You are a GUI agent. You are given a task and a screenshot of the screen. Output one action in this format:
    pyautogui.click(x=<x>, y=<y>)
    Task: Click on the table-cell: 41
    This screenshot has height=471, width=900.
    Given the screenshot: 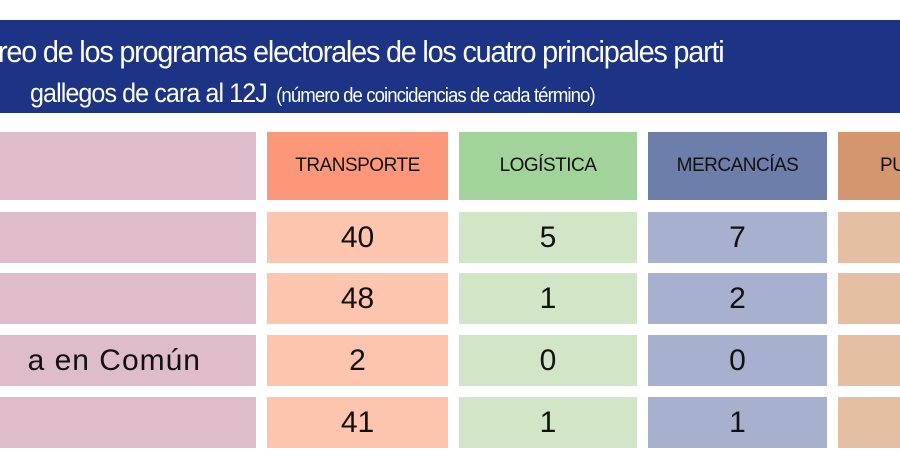 What is the action you would take?
    pyautogui.click(x=357, y=422)
    